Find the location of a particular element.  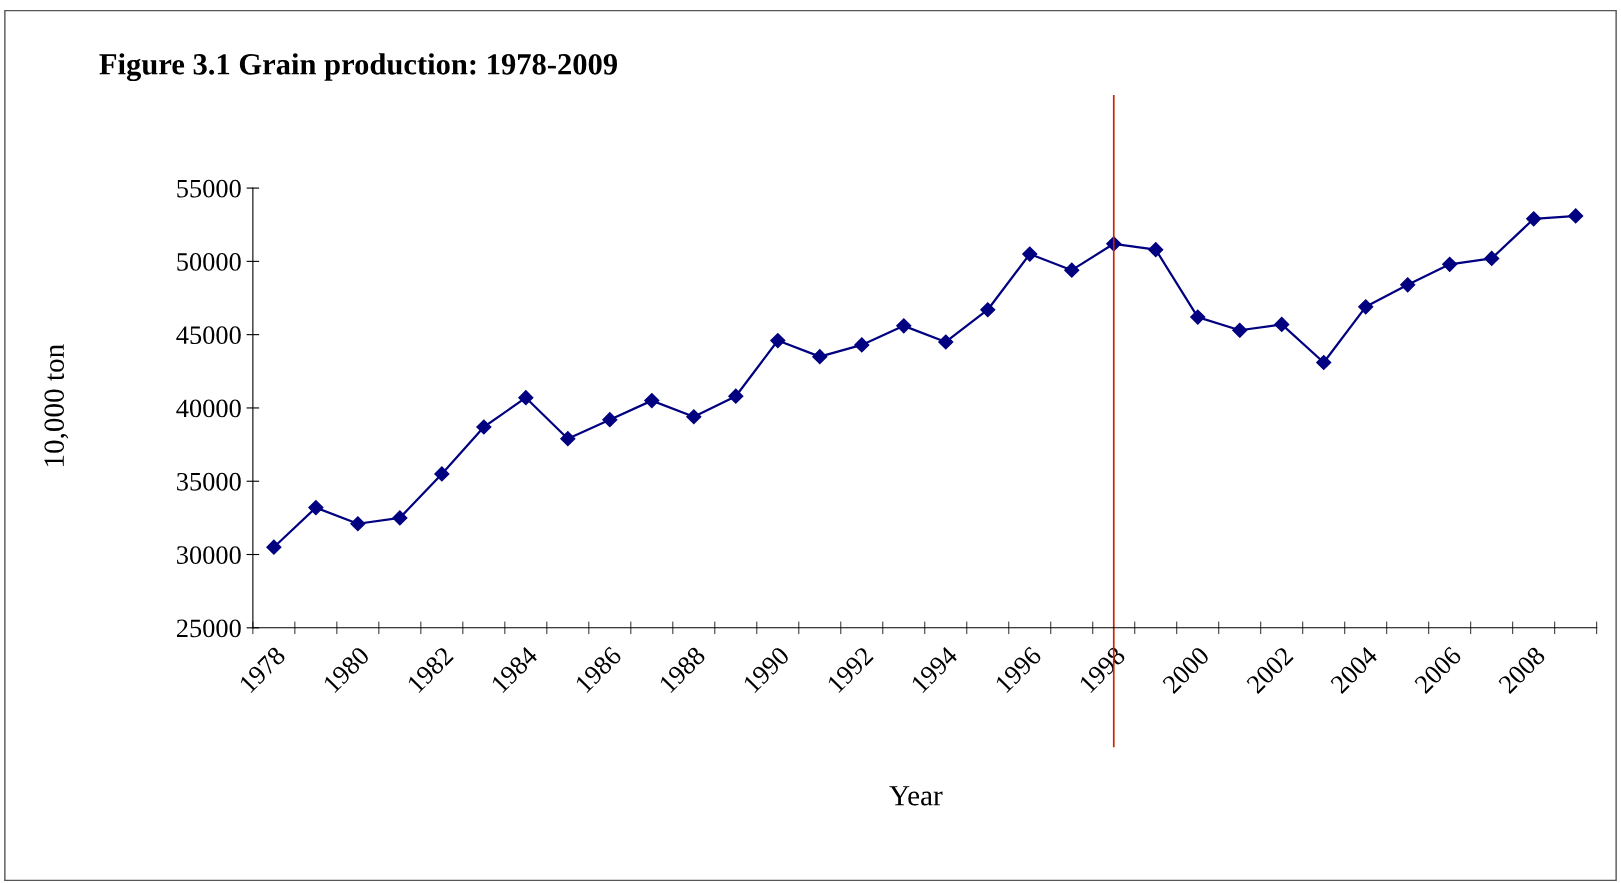

y-tick-label: 55000 is located at coordinates (209, 188).